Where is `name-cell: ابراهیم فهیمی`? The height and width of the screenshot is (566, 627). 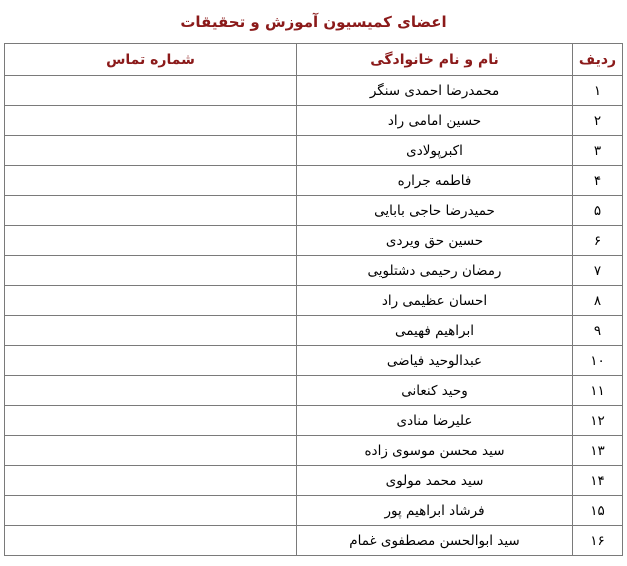
name-cell: ابراهیم فهیمی is located at coordinates (434, 330).